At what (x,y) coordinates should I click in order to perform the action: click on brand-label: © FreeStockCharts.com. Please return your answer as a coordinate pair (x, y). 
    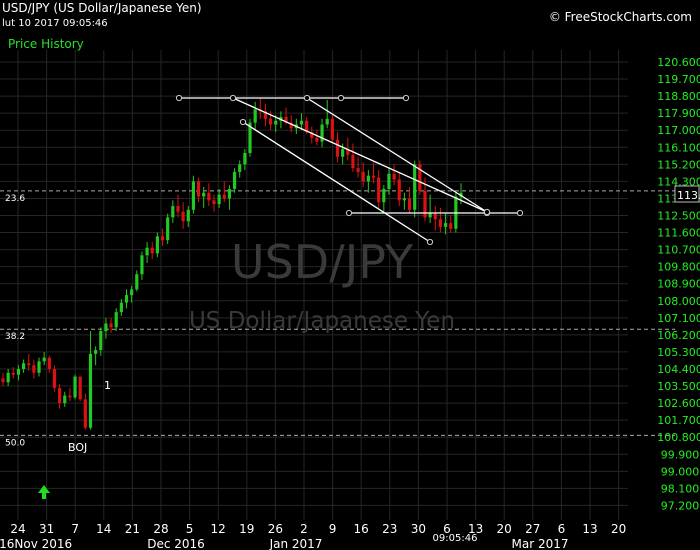
    Looking at the image, I should click on (620, 17).